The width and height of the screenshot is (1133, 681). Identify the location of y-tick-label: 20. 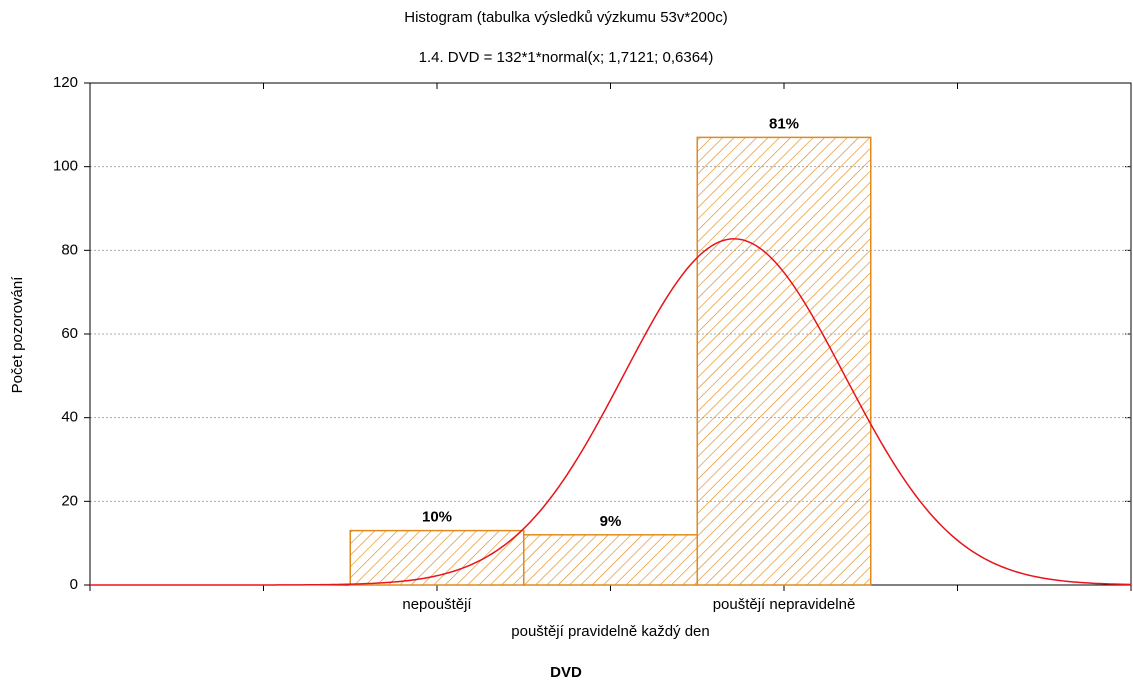
(69, 500).